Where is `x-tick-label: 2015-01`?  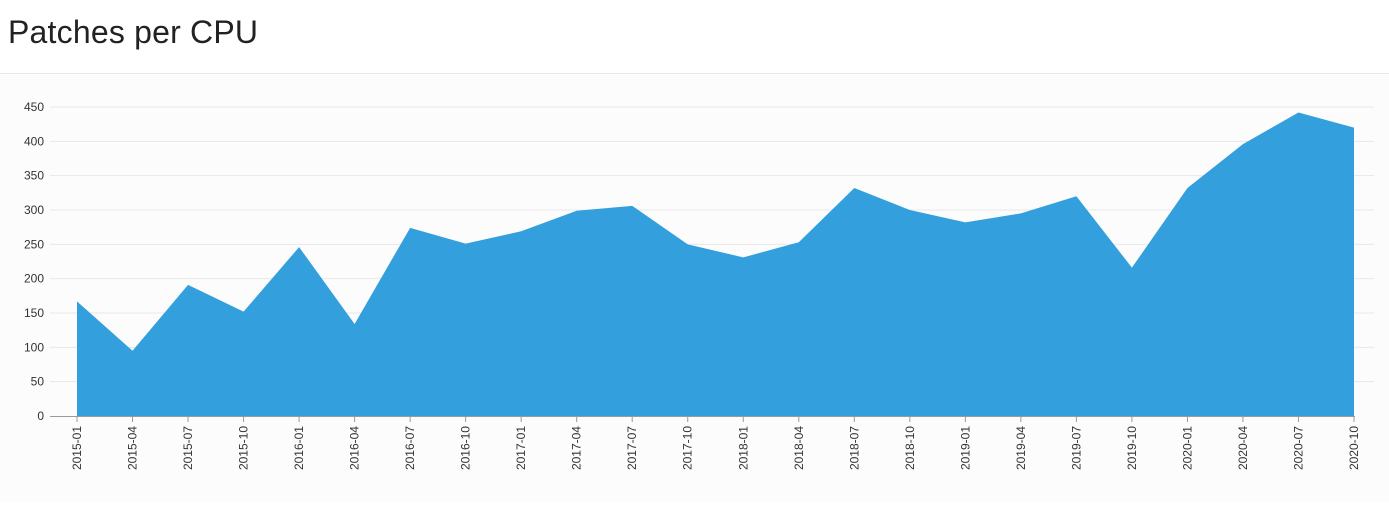 x-tick-label: 2015-01 is located at coordinates (77, 448).